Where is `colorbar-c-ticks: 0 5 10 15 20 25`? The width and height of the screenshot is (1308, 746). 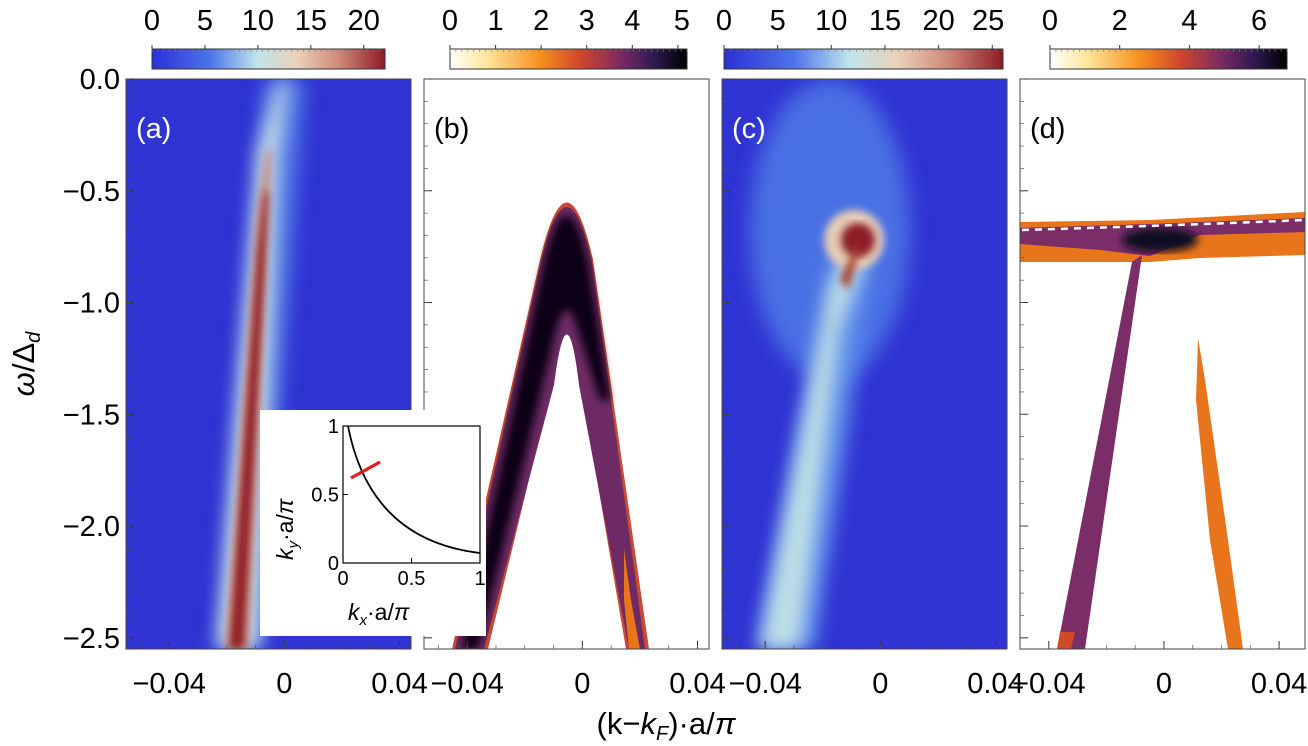
colorbar-c-ticks: 0 5 10 15 20 25 is located at coordinates (860, 28).